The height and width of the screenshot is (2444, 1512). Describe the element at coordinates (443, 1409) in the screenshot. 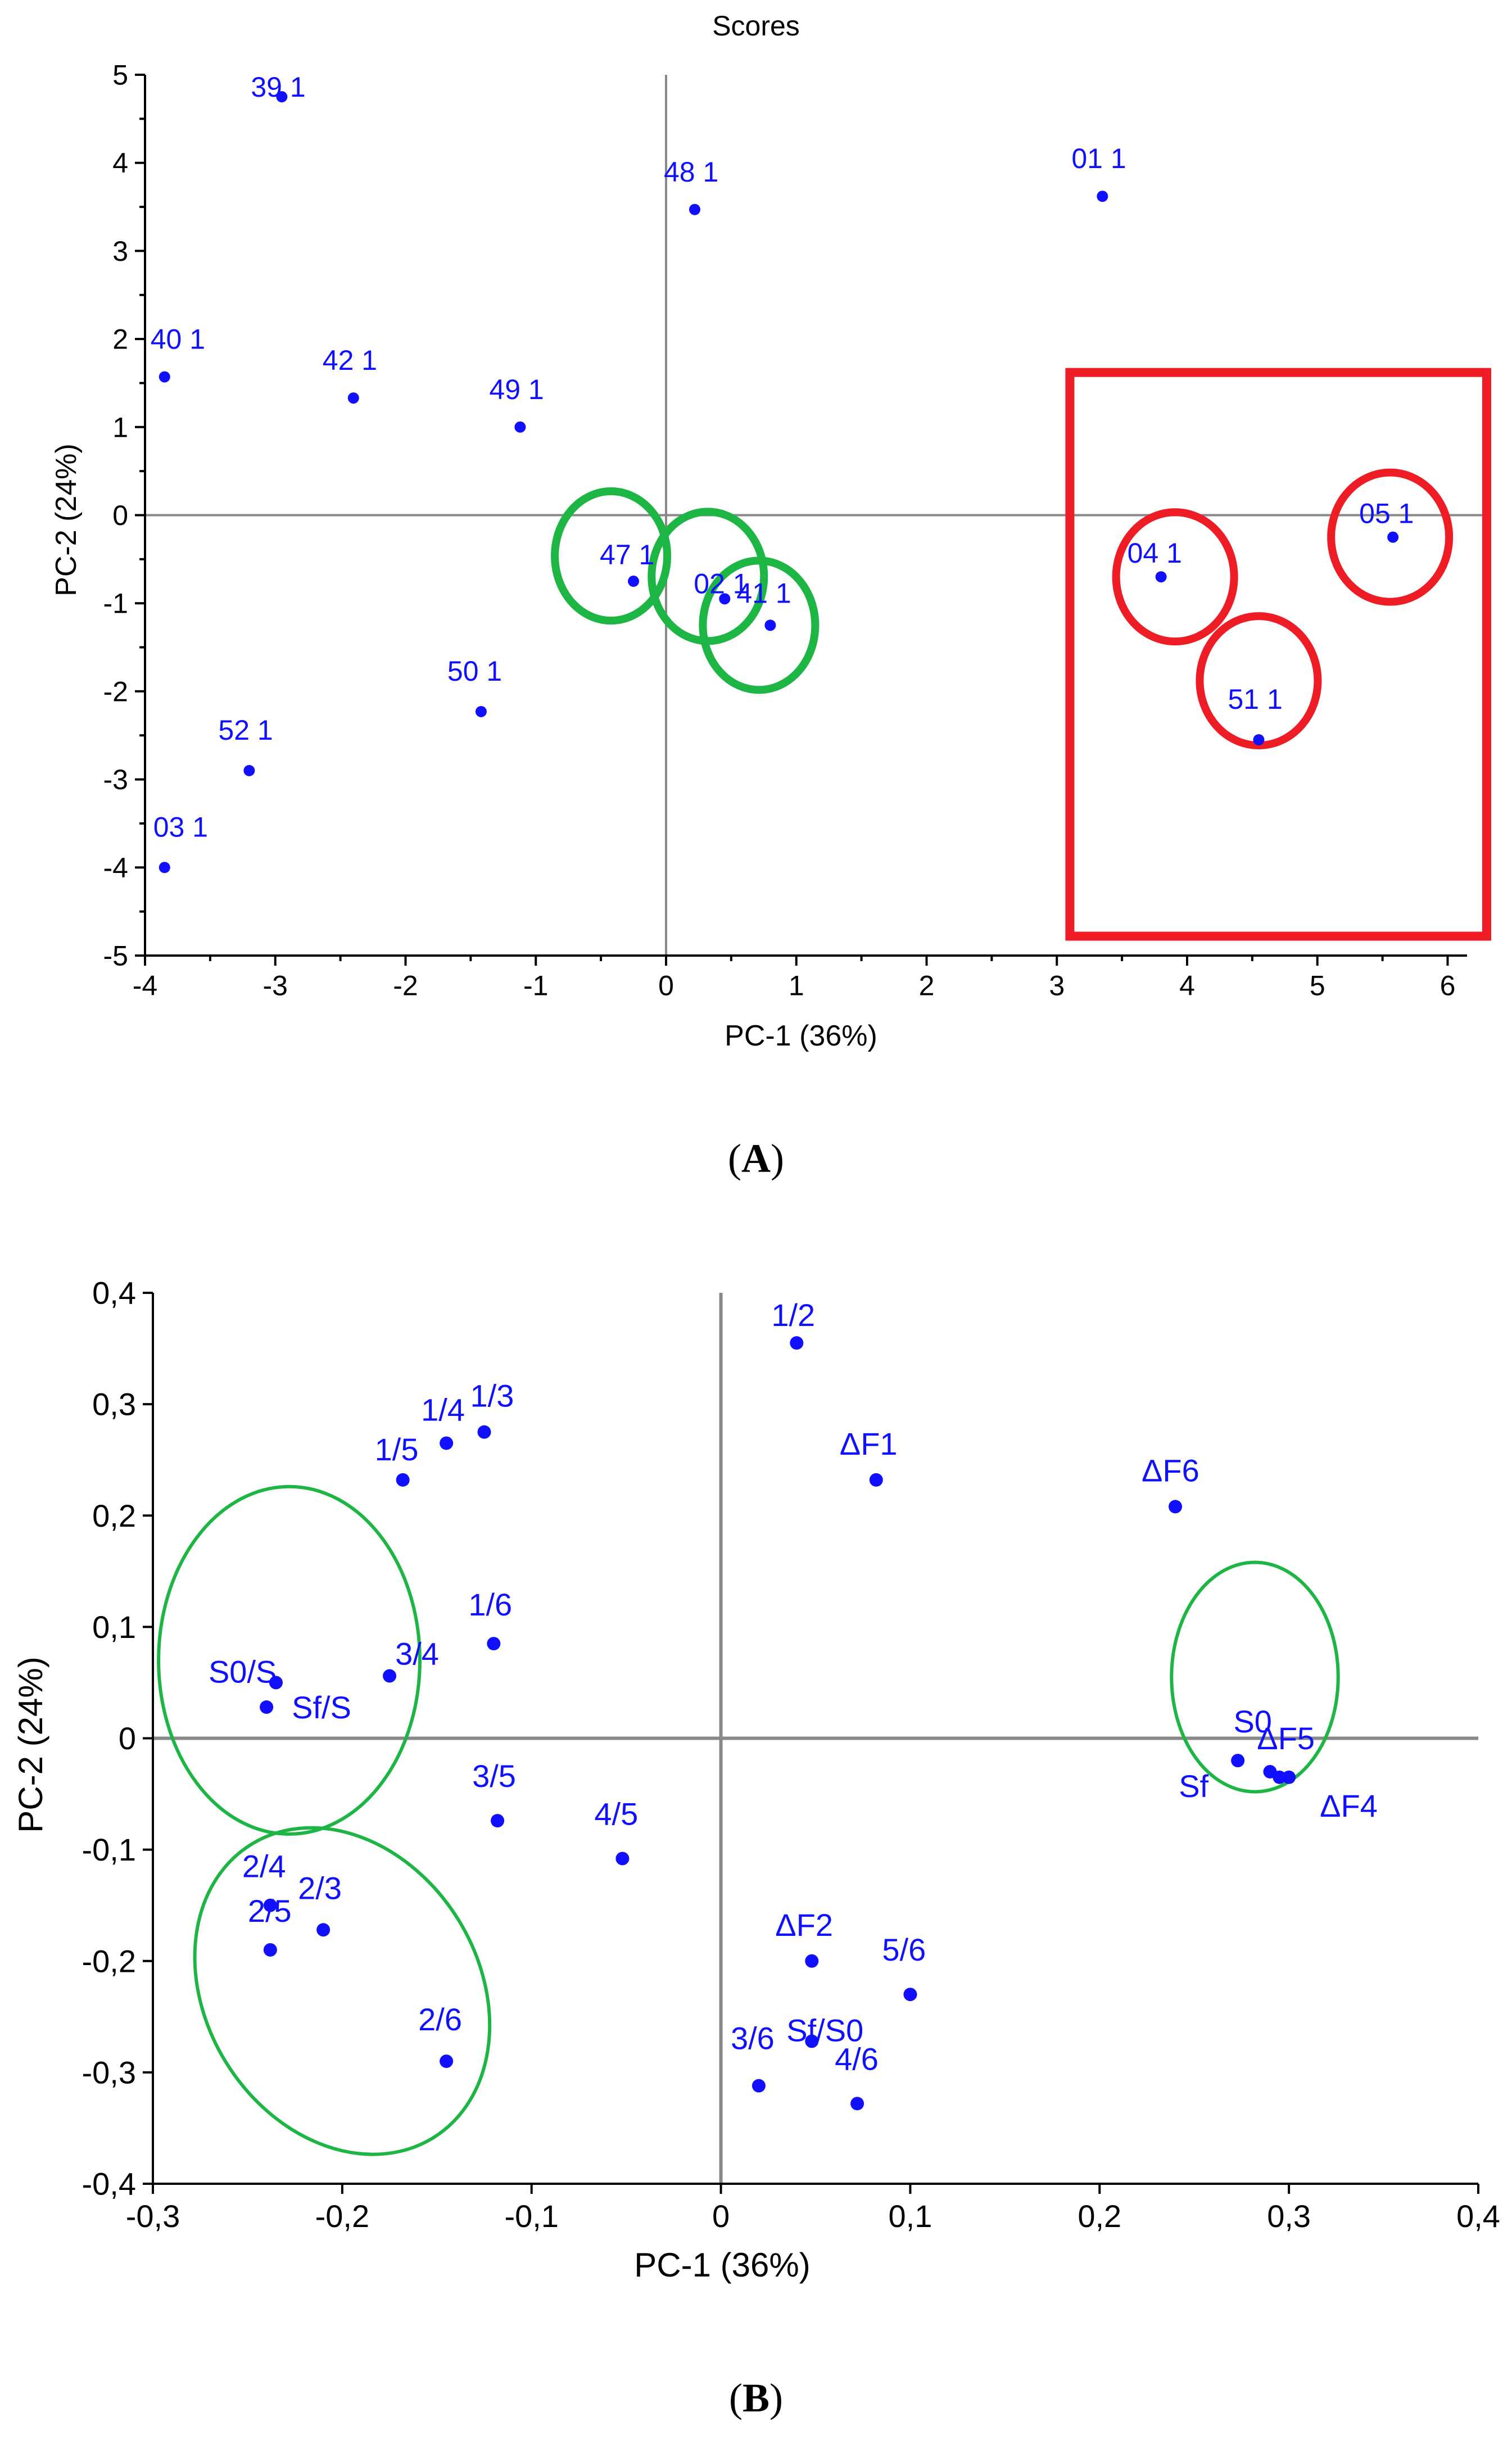

I see `b-point-label: 1/4` at that location.